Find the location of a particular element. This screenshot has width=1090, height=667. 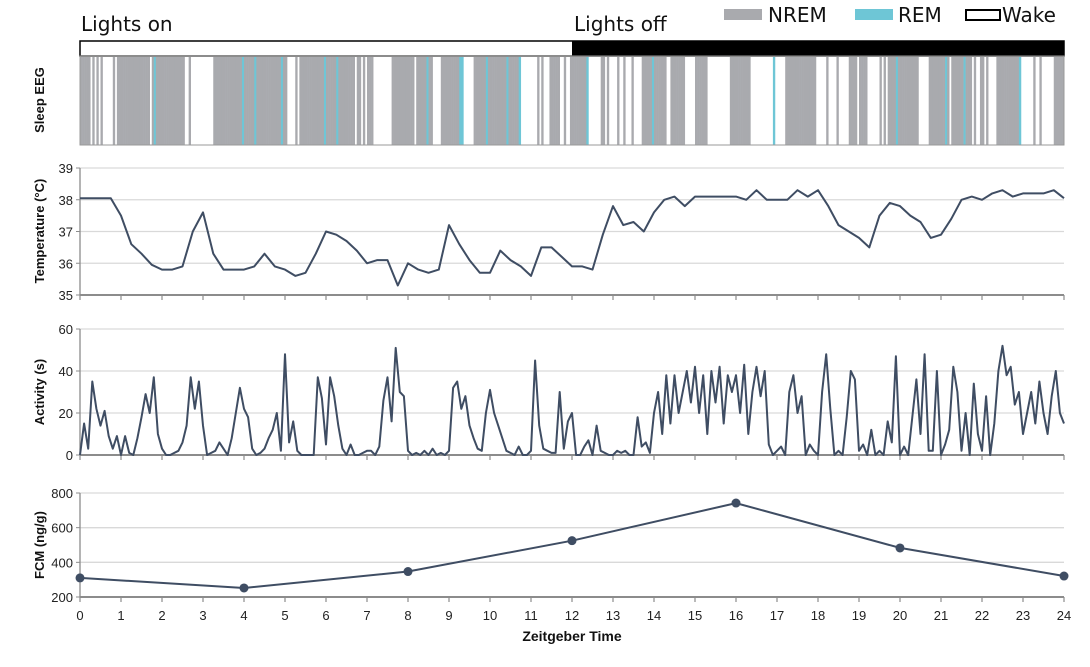

fcm-xtick-label: 14 is located at coordinates (654, 615).